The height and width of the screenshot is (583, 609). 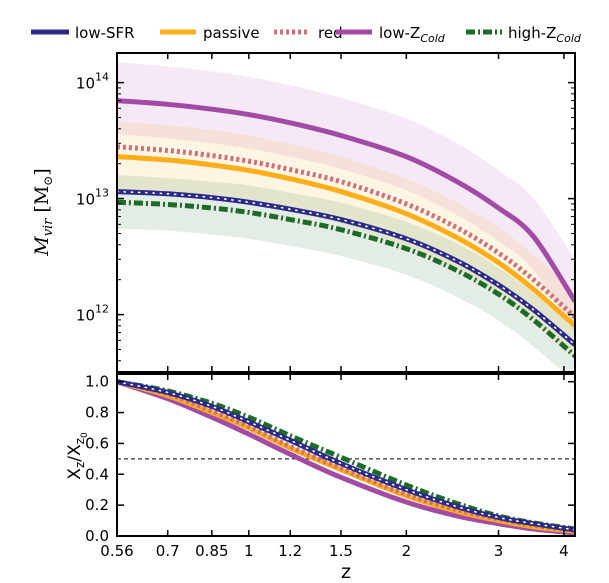 I want to click on legend-label-low-z: low-ZCold, so click(x=412, y=34).